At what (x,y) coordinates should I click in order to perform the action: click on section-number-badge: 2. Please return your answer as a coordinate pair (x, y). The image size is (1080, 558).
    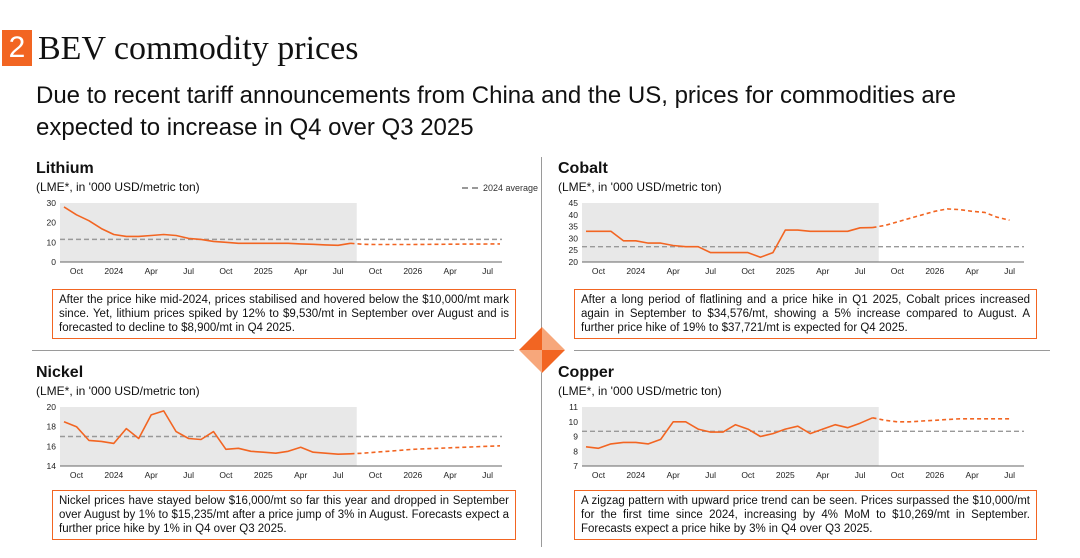
    Looking at the image, I should click on (17, 48).